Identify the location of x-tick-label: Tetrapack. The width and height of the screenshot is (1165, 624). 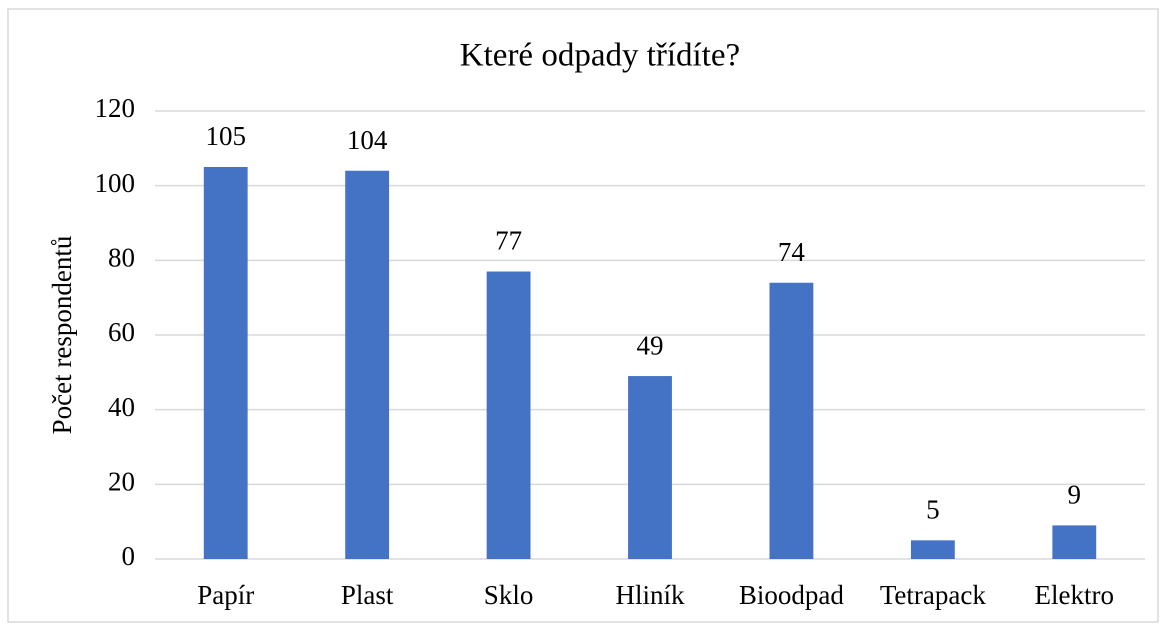
(933, 595).